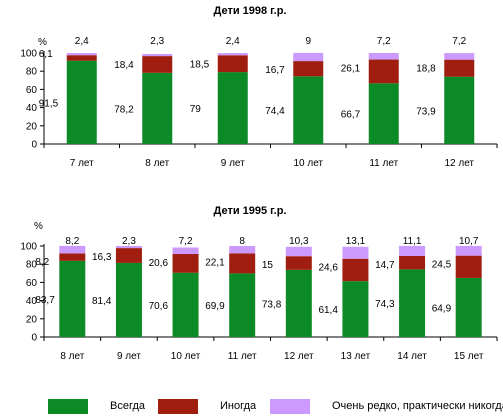 This screenshot has height=420, width=503. What do you see at coordinates (426, 111) in the screenshot?
I see `chart-1998-data-label-always: 73,9` at bounding box center [426, 111].